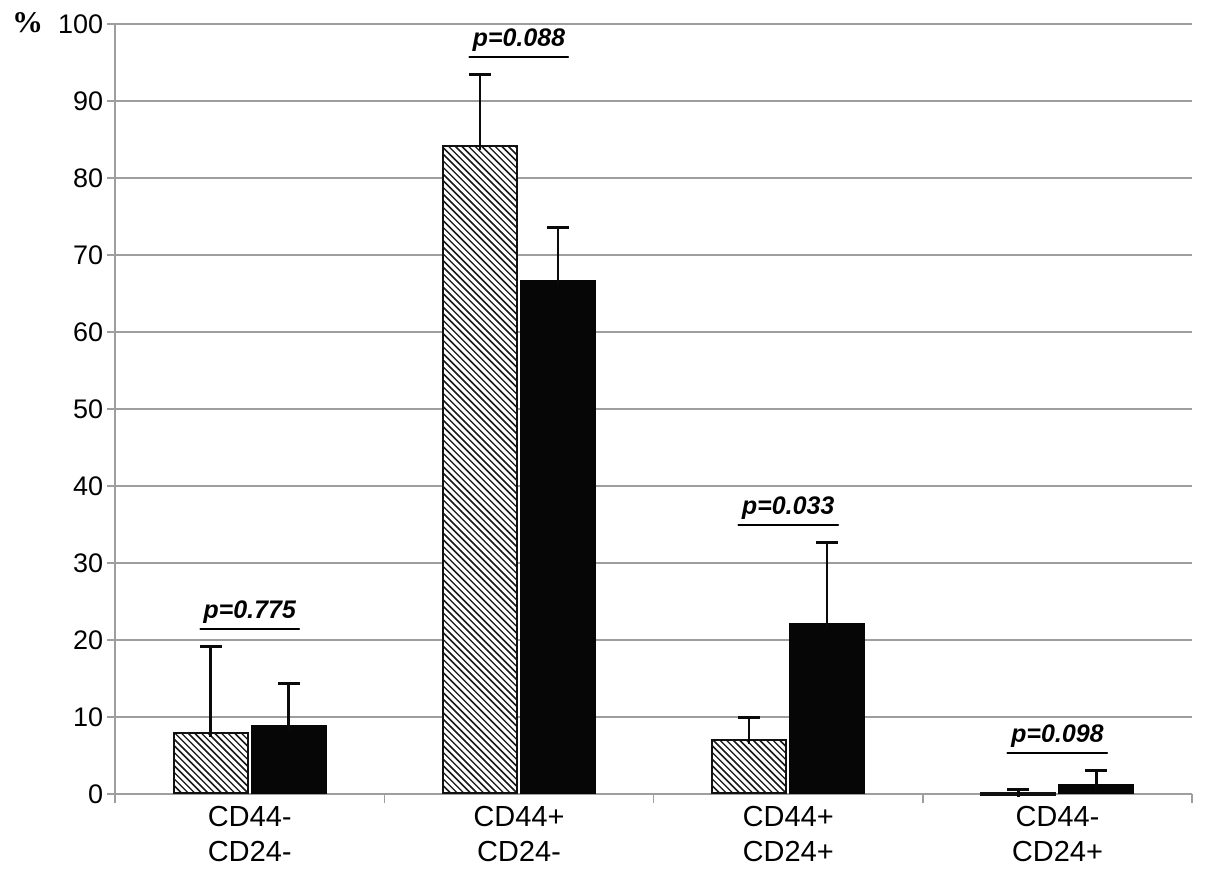 Image resolution: width=1205 pixels, height=874 pixels. I want to click on p-value-label-3: p=0.033, so click(788, 509).